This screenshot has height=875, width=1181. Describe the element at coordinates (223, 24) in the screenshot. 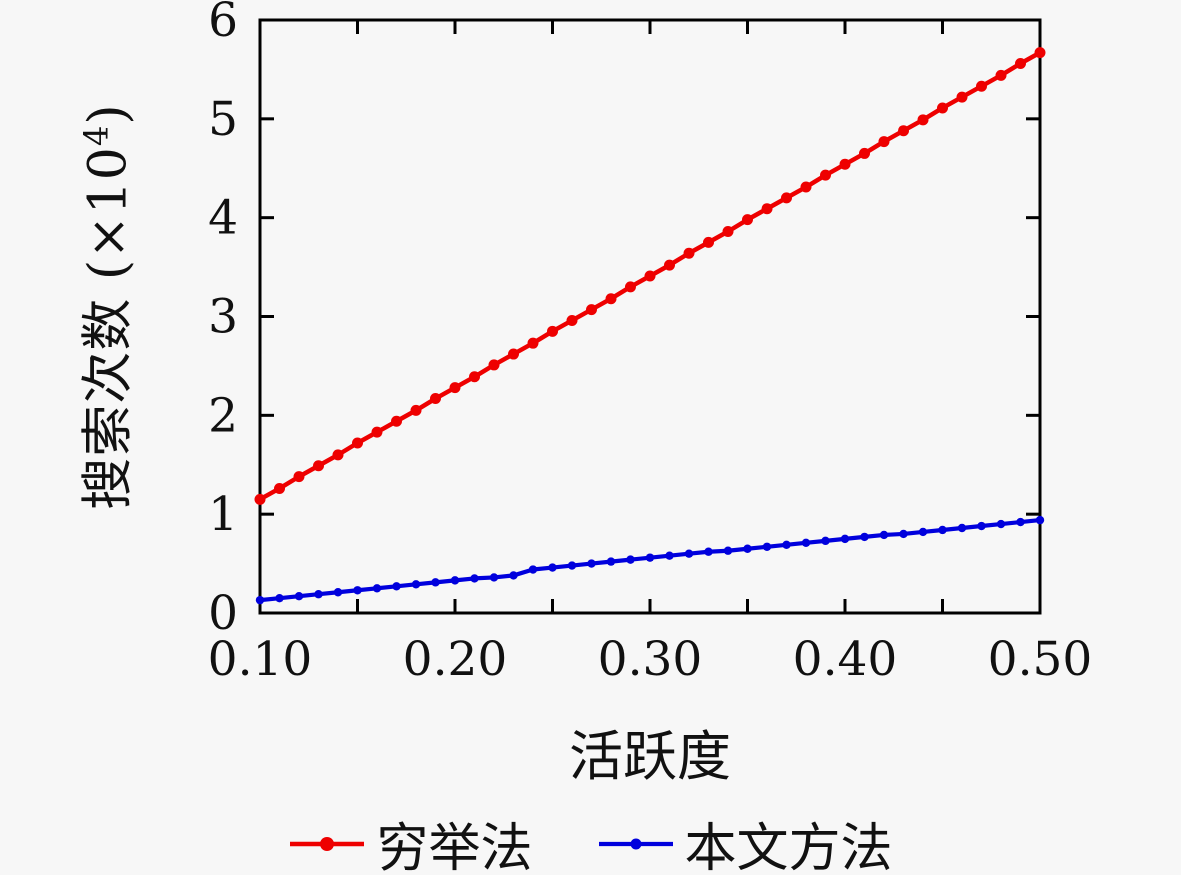

I see `y-tick-label: 6` at that location.